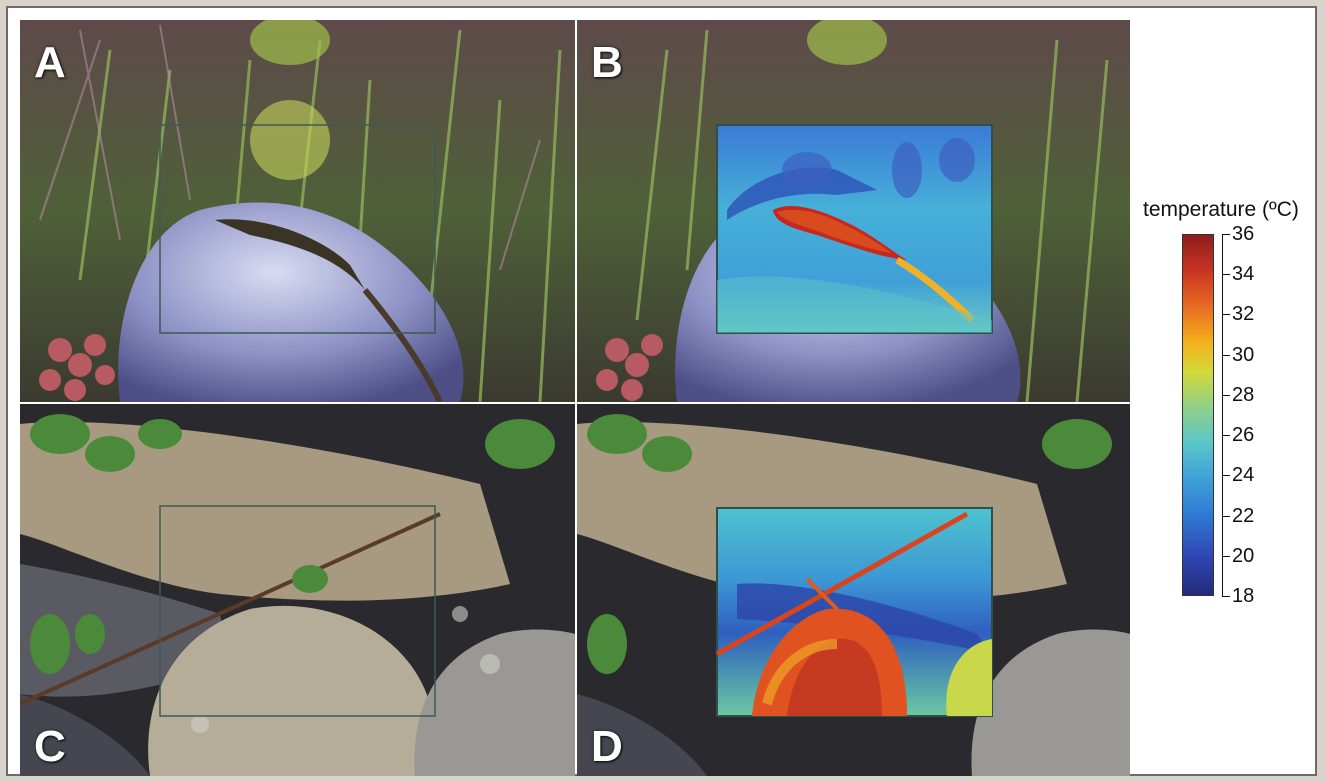 This screenshot has width=1325, height=782. I want to click on thermal-inset-d, so click(854, 612).